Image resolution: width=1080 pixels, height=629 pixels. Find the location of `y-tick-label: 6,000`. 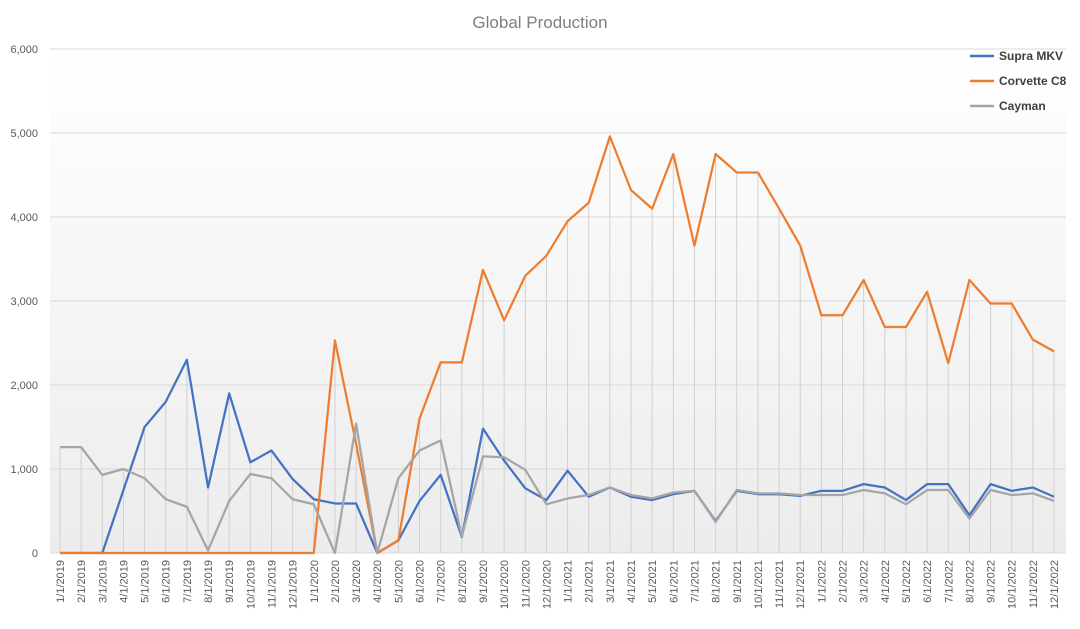

y-tick-label: 6,000 is located at coordinates (24, 50).